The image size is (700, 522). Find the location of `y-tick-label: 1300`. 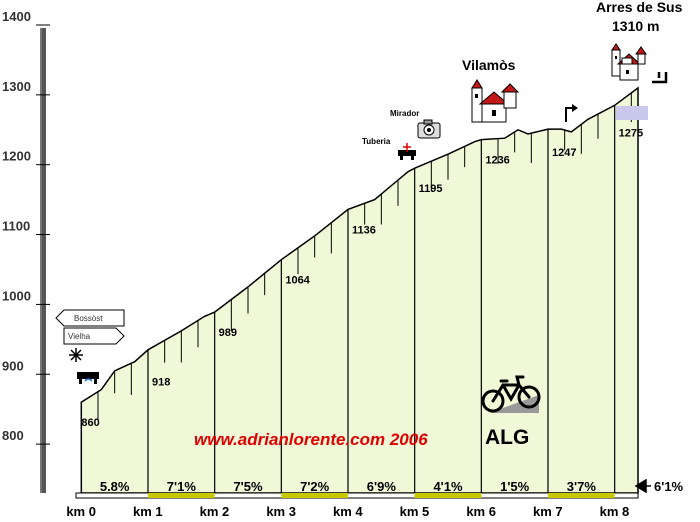

y-tick-label: 1300 is located at coordinates (16, 86).